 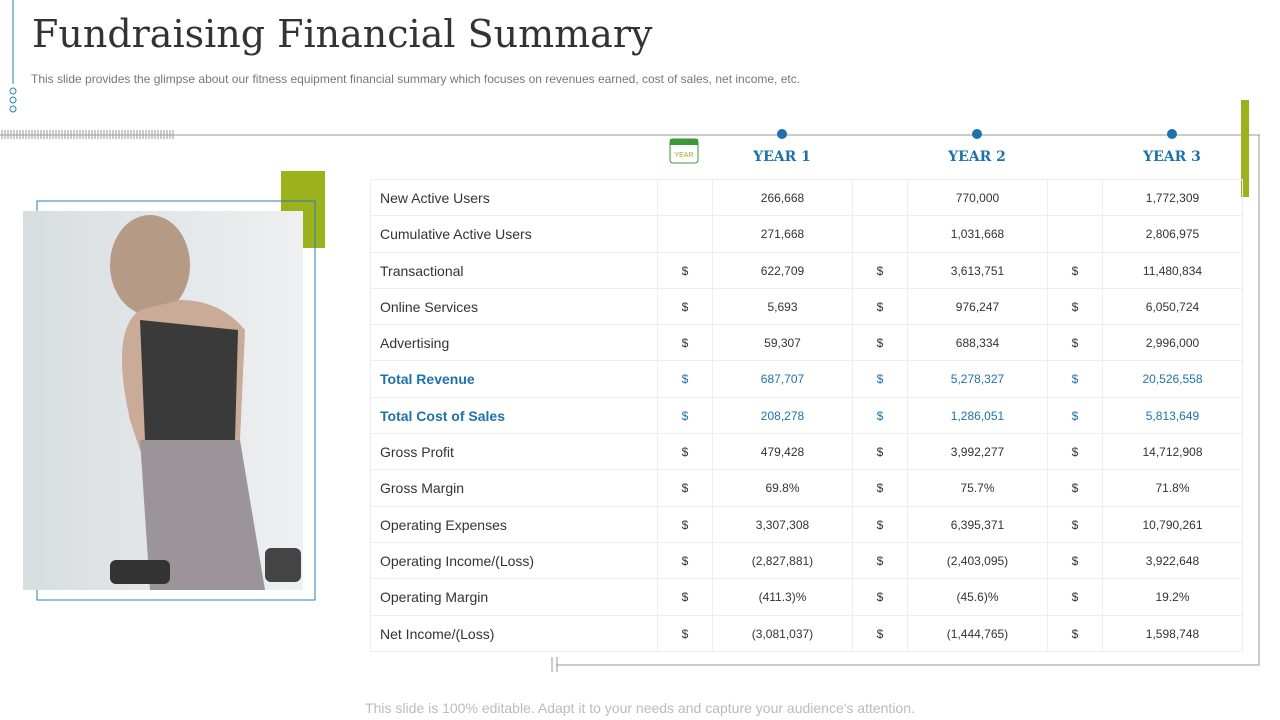 I want to click on value: 6,395,371, so click(x=978, y=524).